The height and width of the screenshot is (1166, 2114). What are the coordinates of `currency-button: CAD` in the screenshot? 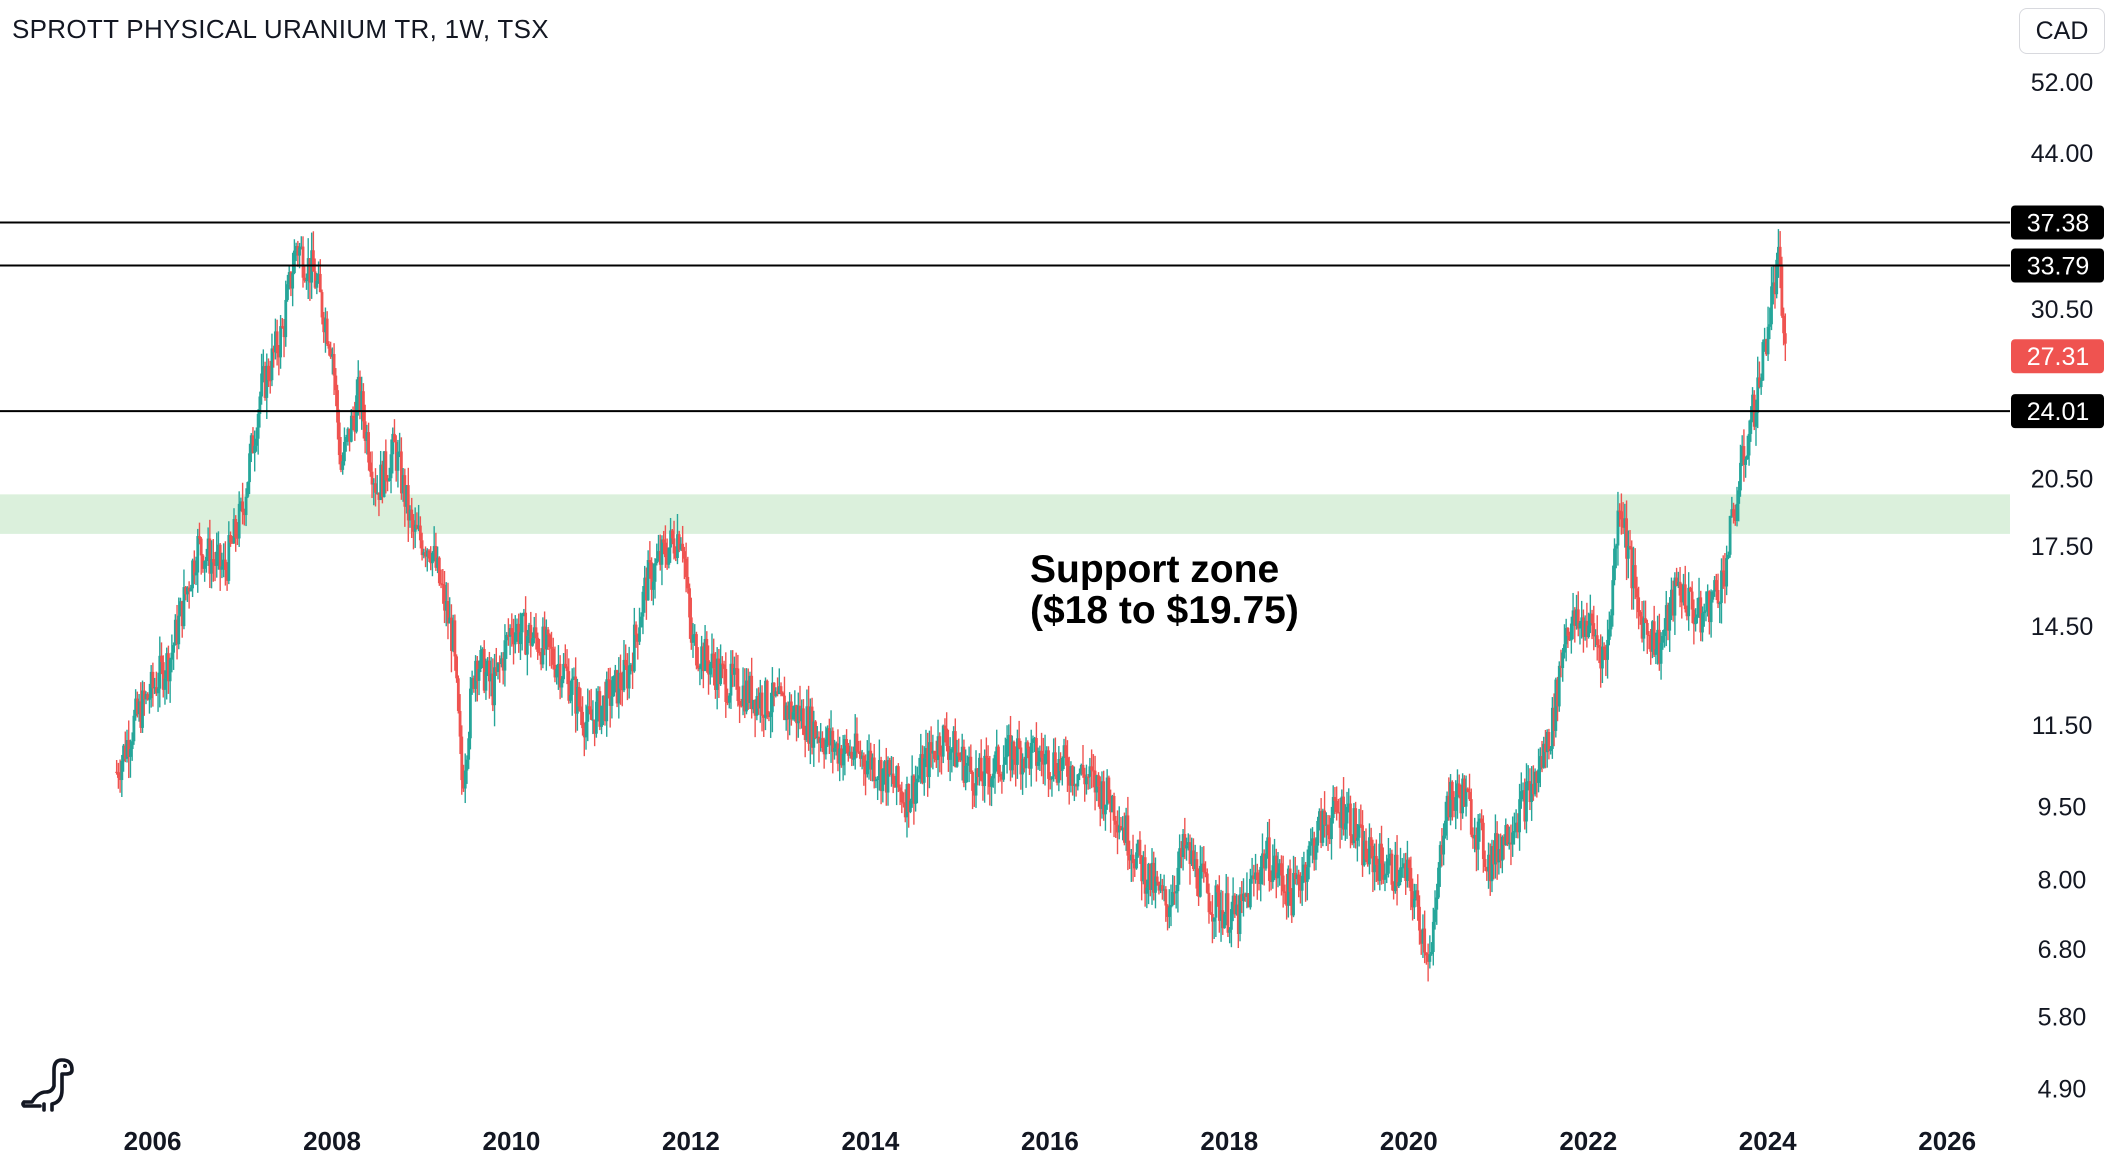 It's located at (2062, 31).